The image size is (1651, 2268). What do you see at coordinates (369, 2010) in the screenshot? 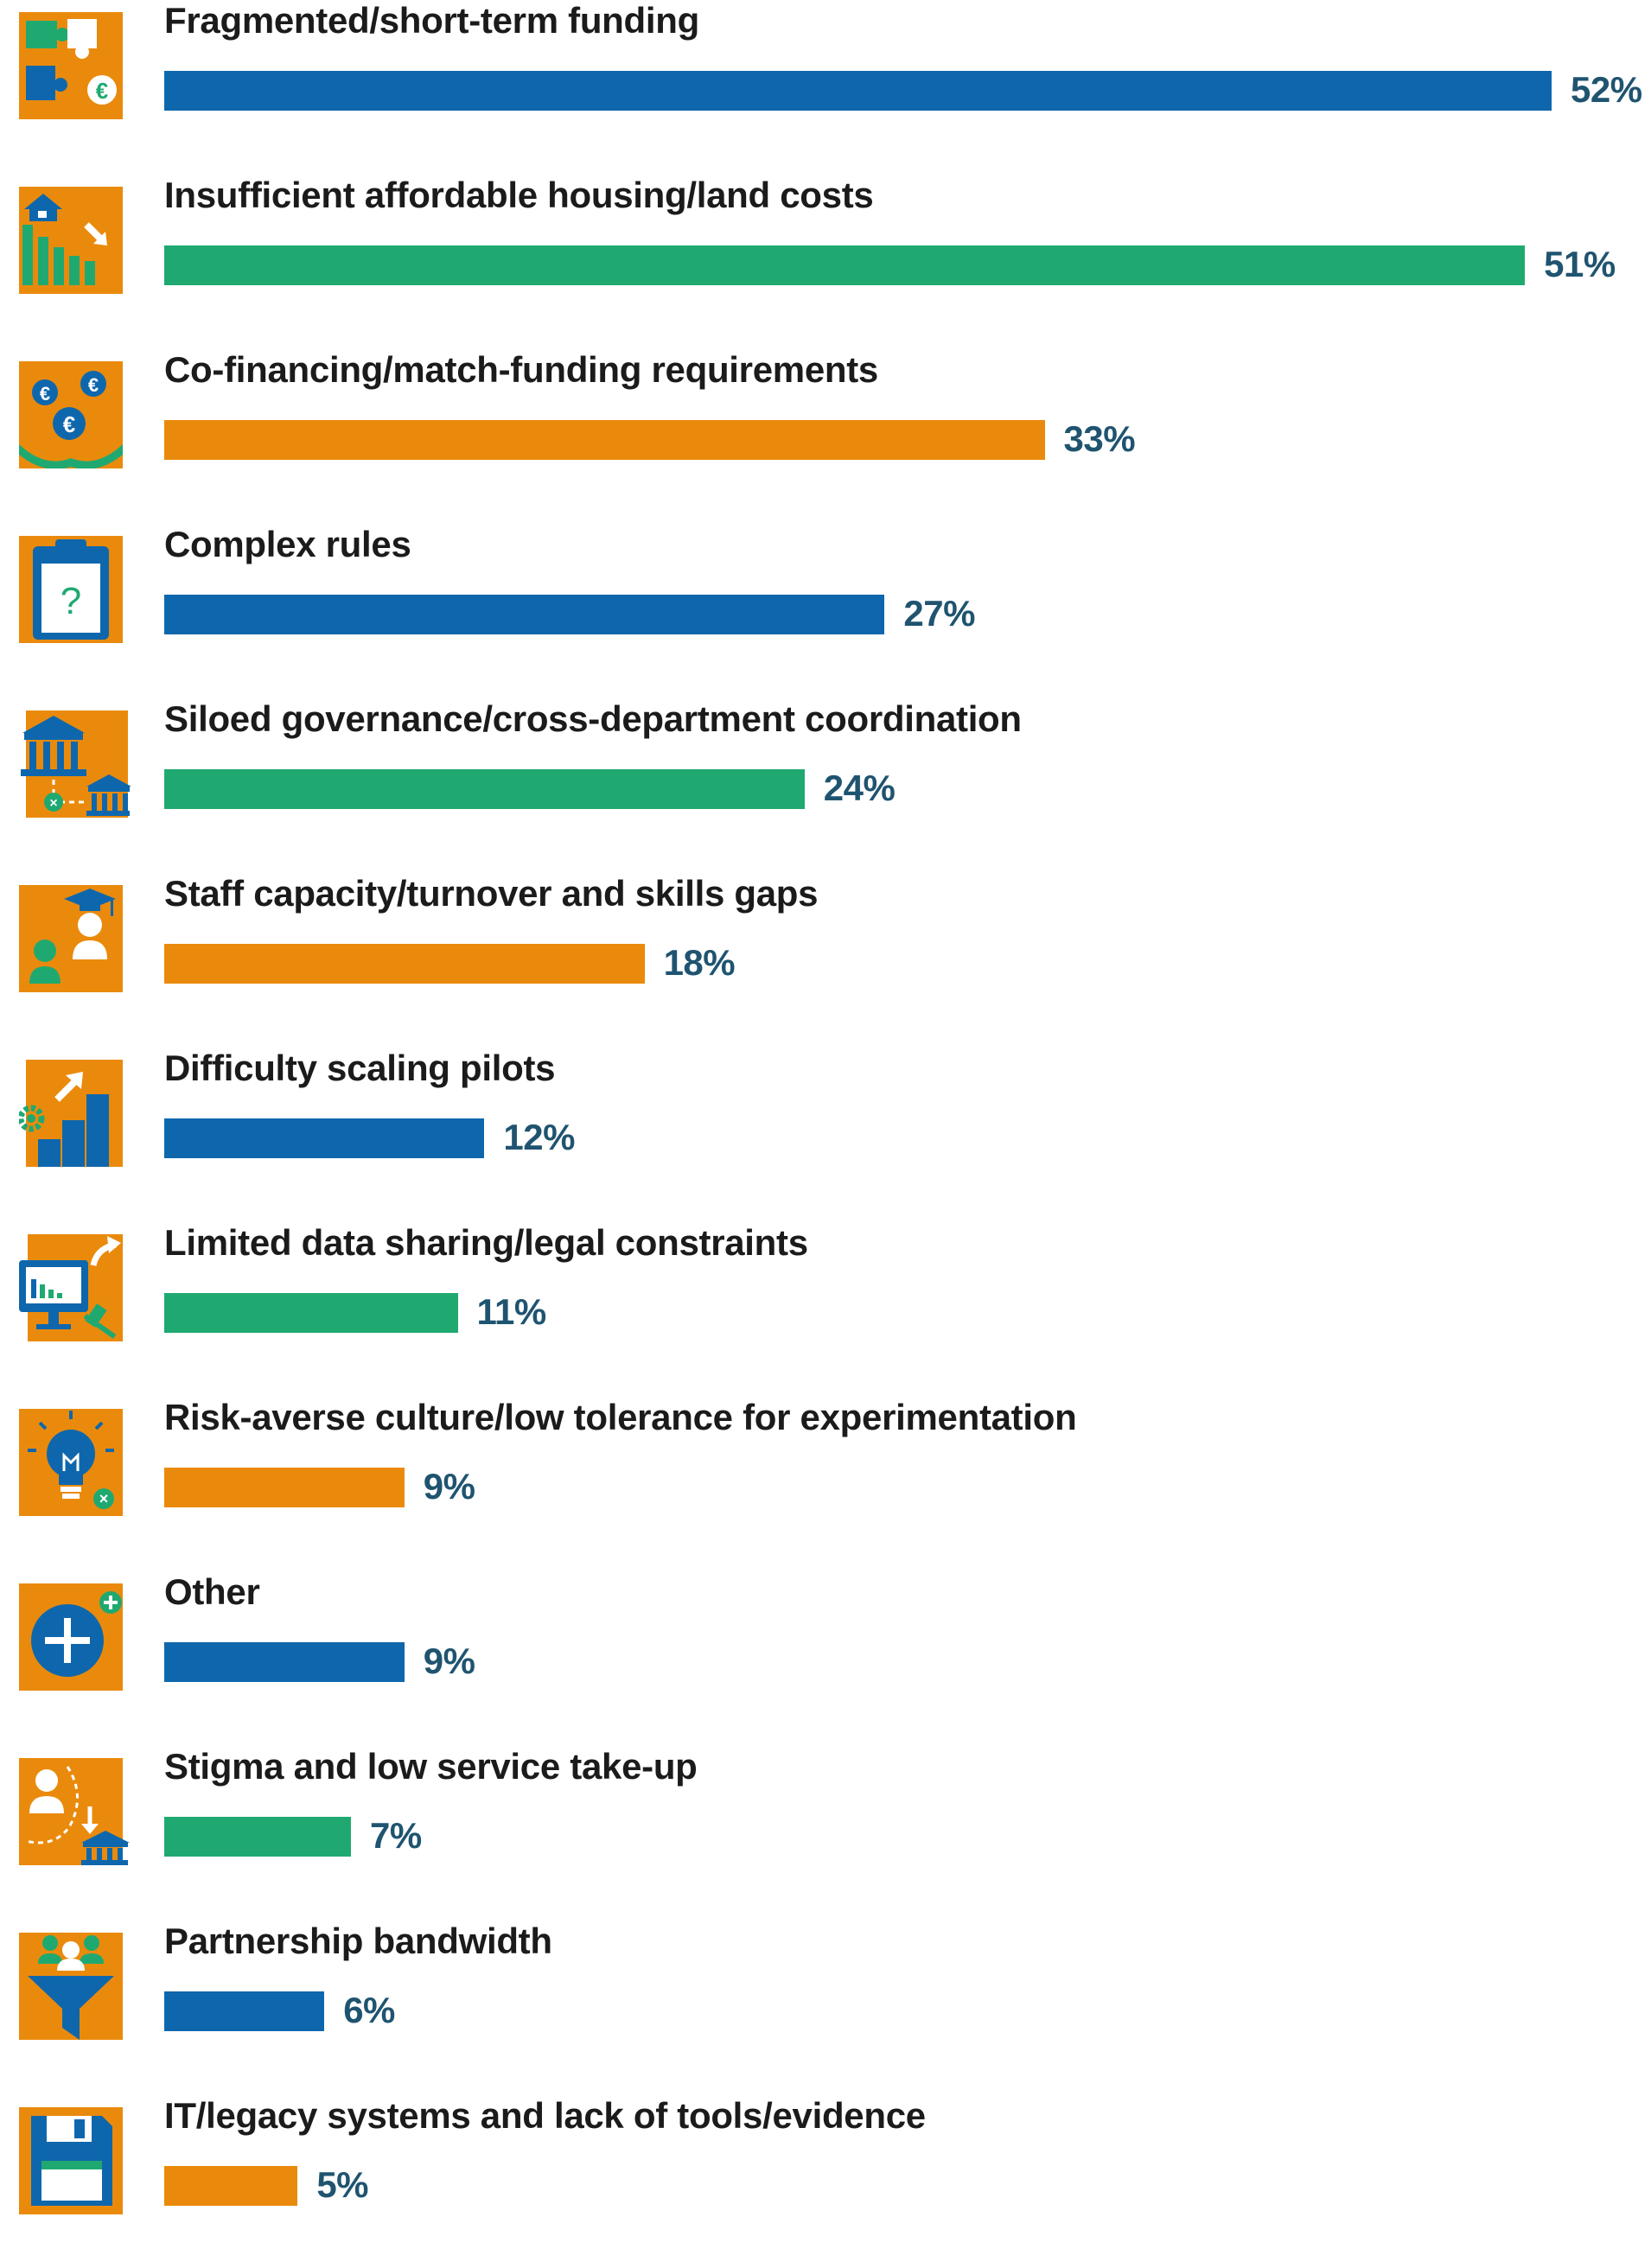
I see `value-label: 6%` at bounding box center [369, 2010].